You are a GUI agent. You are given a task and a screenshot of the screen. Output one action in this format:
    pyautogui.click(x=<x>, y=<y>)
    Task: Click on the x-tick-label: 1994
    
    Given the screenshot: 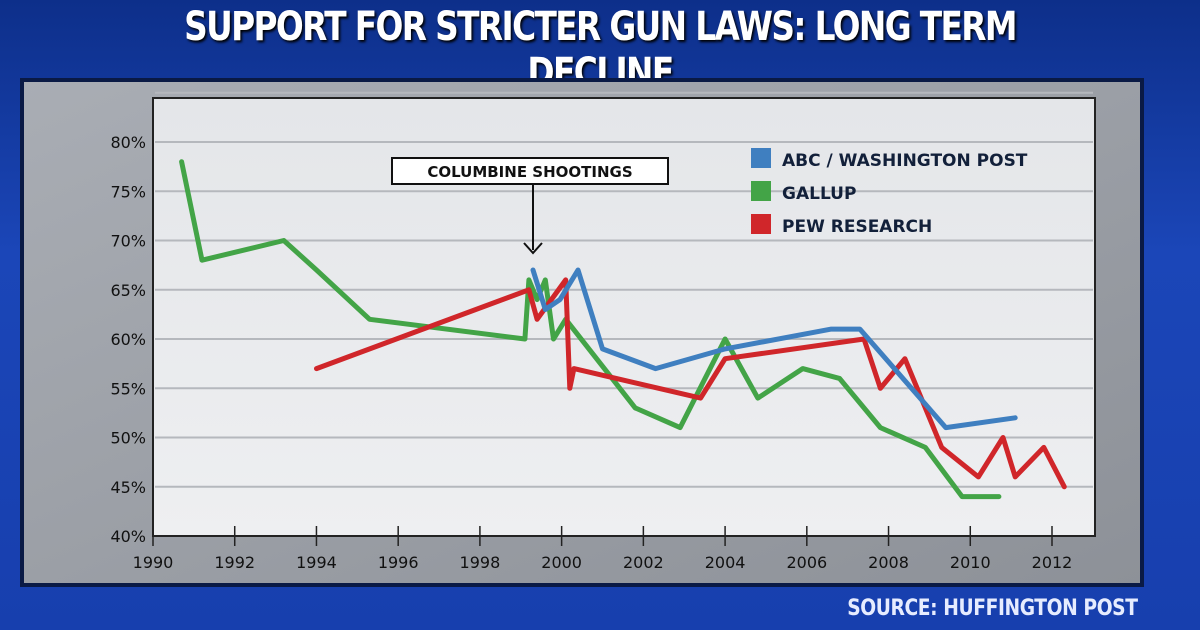 What is the action you would take?
    pyautogui.click(x=316, y=562)
    